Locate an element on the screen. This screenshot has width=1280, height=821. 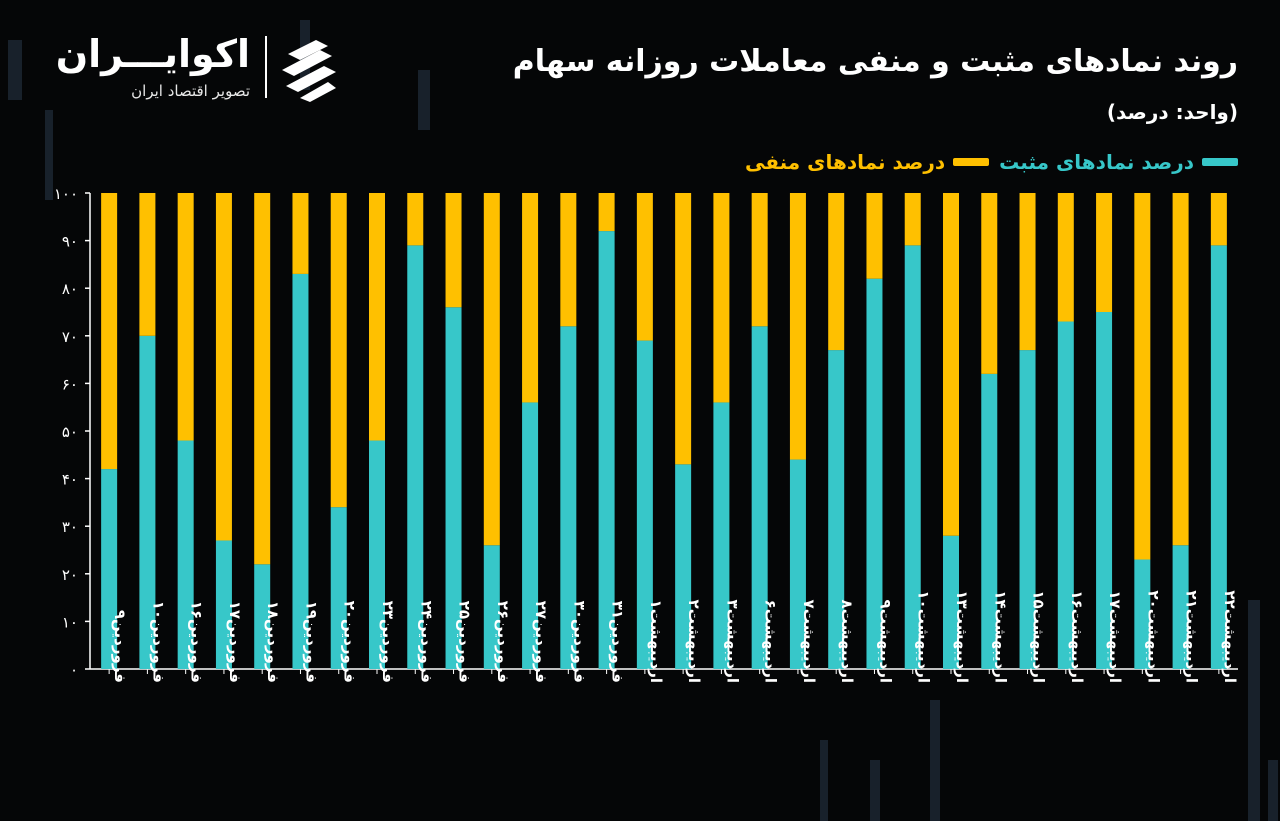
x-tick-label: اردیبهشت۱۶ is located at coordinates (1077, 636).